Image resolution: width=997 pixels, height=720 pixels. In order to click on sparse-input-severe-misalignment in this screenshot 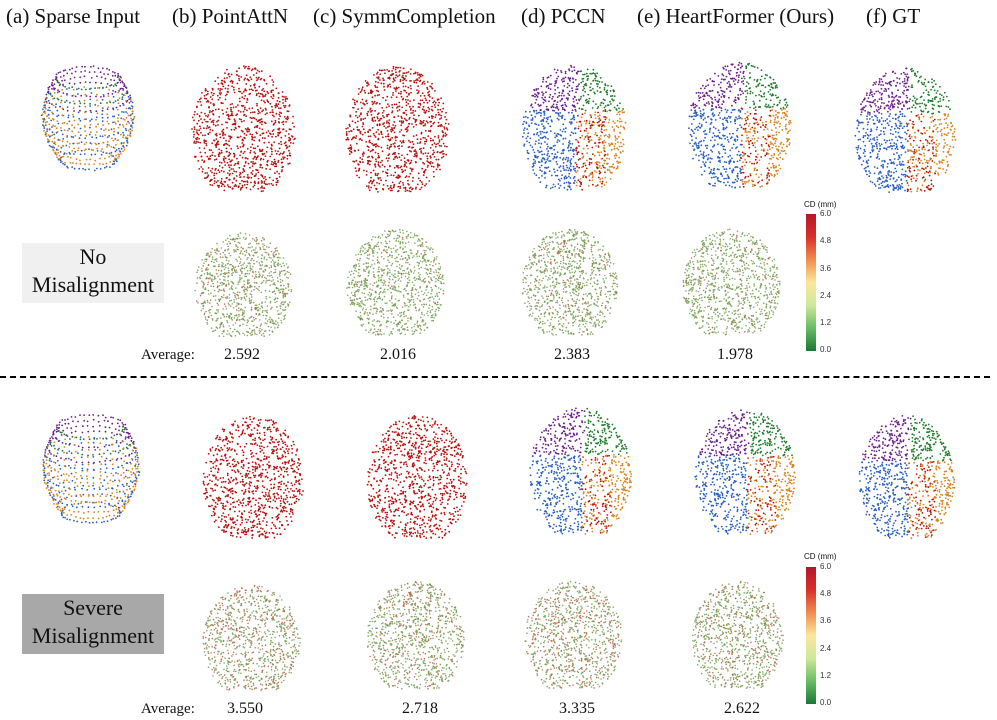, I will do `click(91, 471)`.